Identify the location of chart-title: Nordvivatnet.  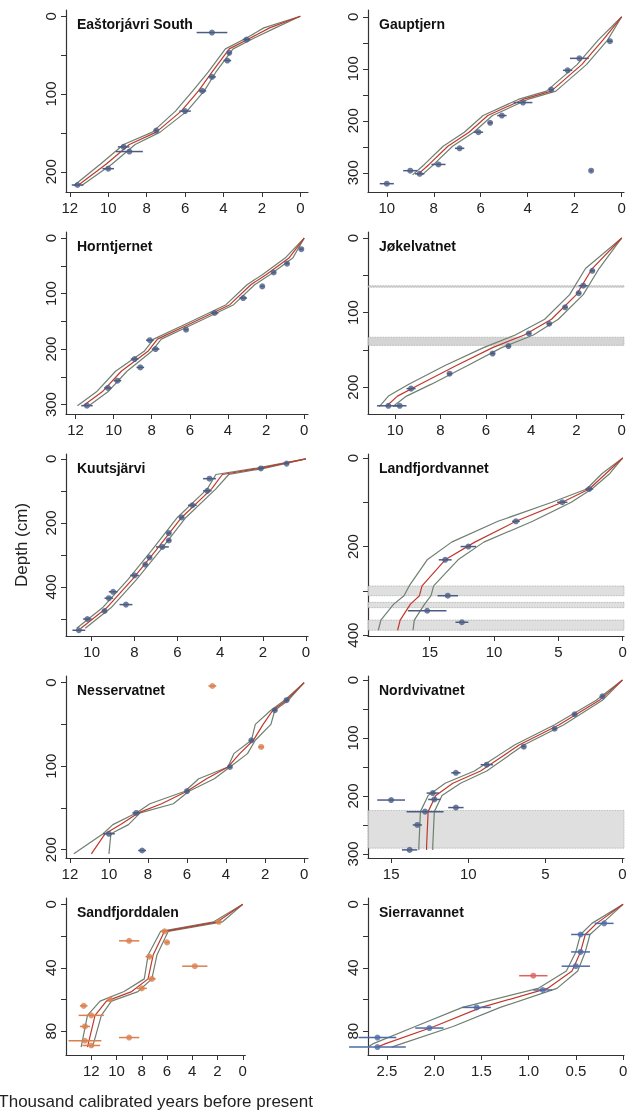
(422, 690).